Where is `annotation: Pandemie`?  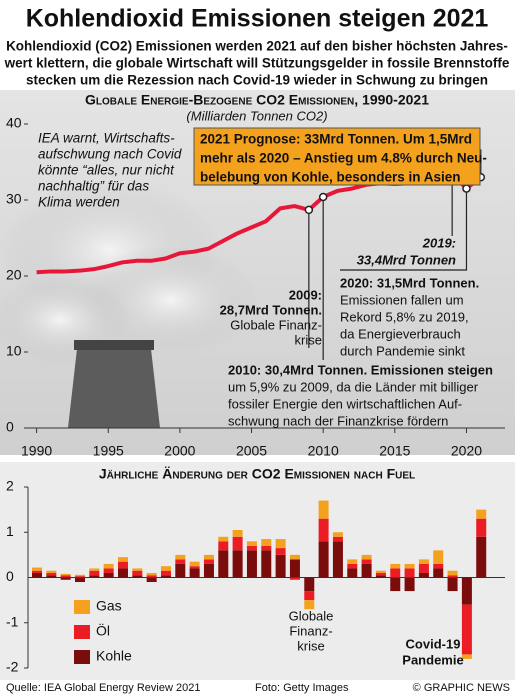 annotation: Pandemie is located at coordinates (432, 659).